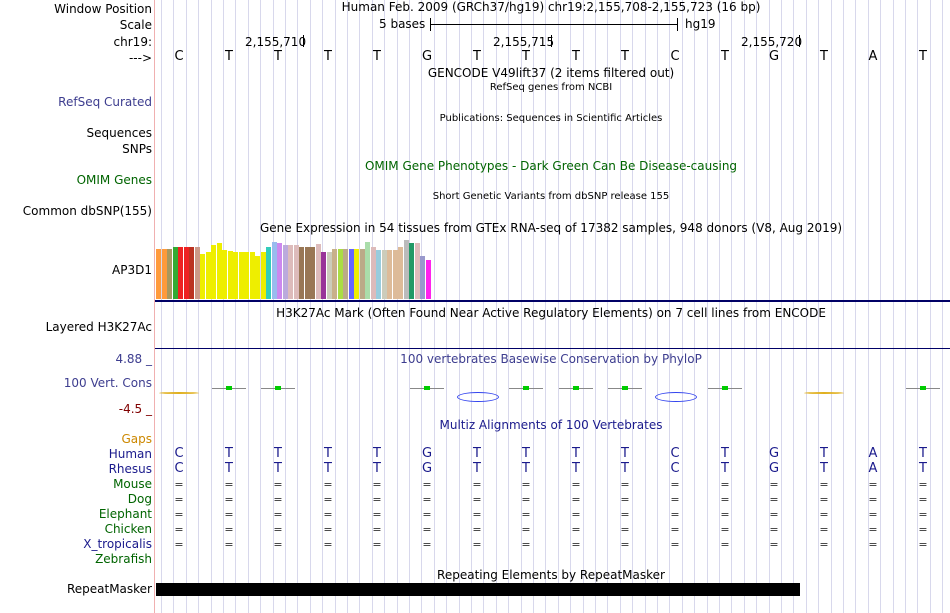 This screenshot has width=950, height=613. Describe the element at coordinates (427, 468) in the screenshot. I see `alignment-base: G` at that location.